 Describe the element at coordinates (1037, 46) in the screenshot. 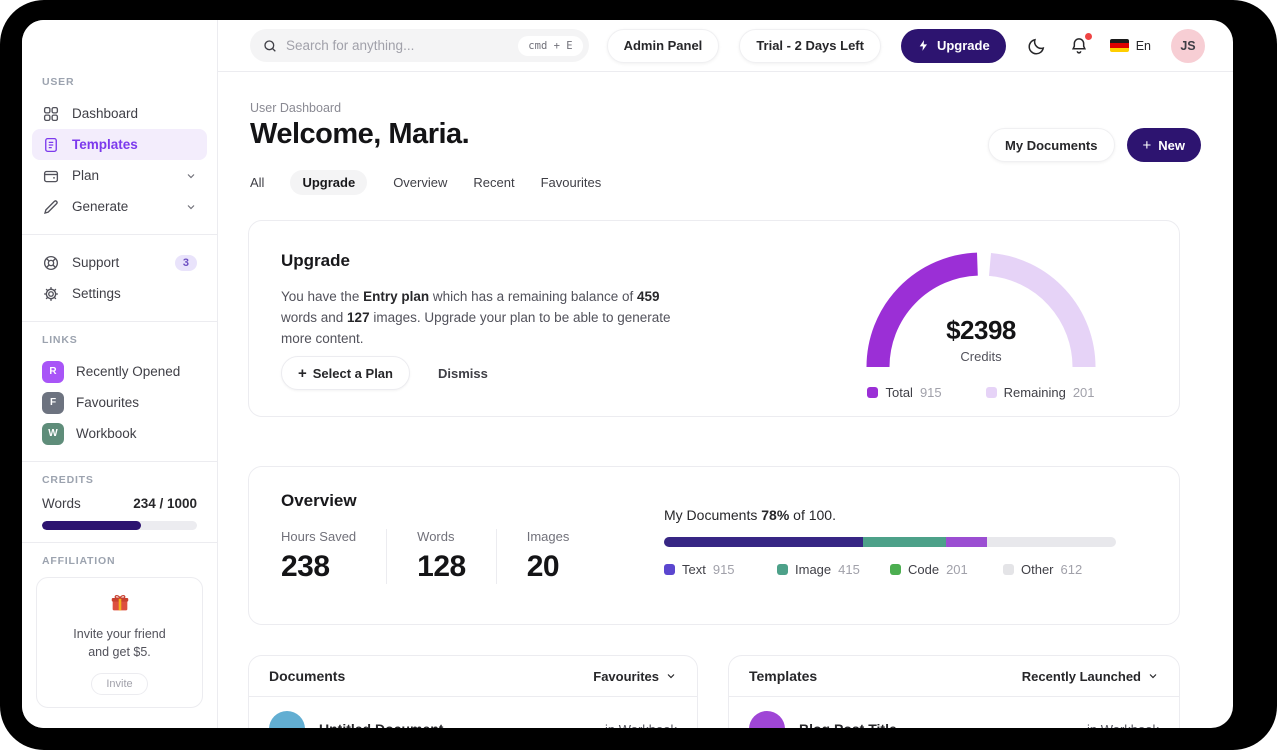

I see `dark-mode-toggle` at that location.